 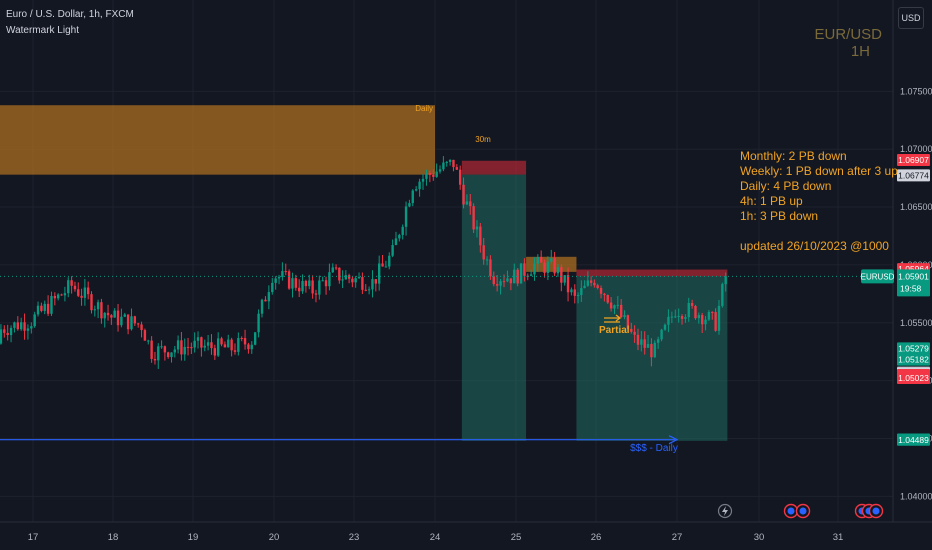 What do you see at coordinates (877, 276) in the screenshot?
I see `symbol-badge` at bounding box center [877, 276].